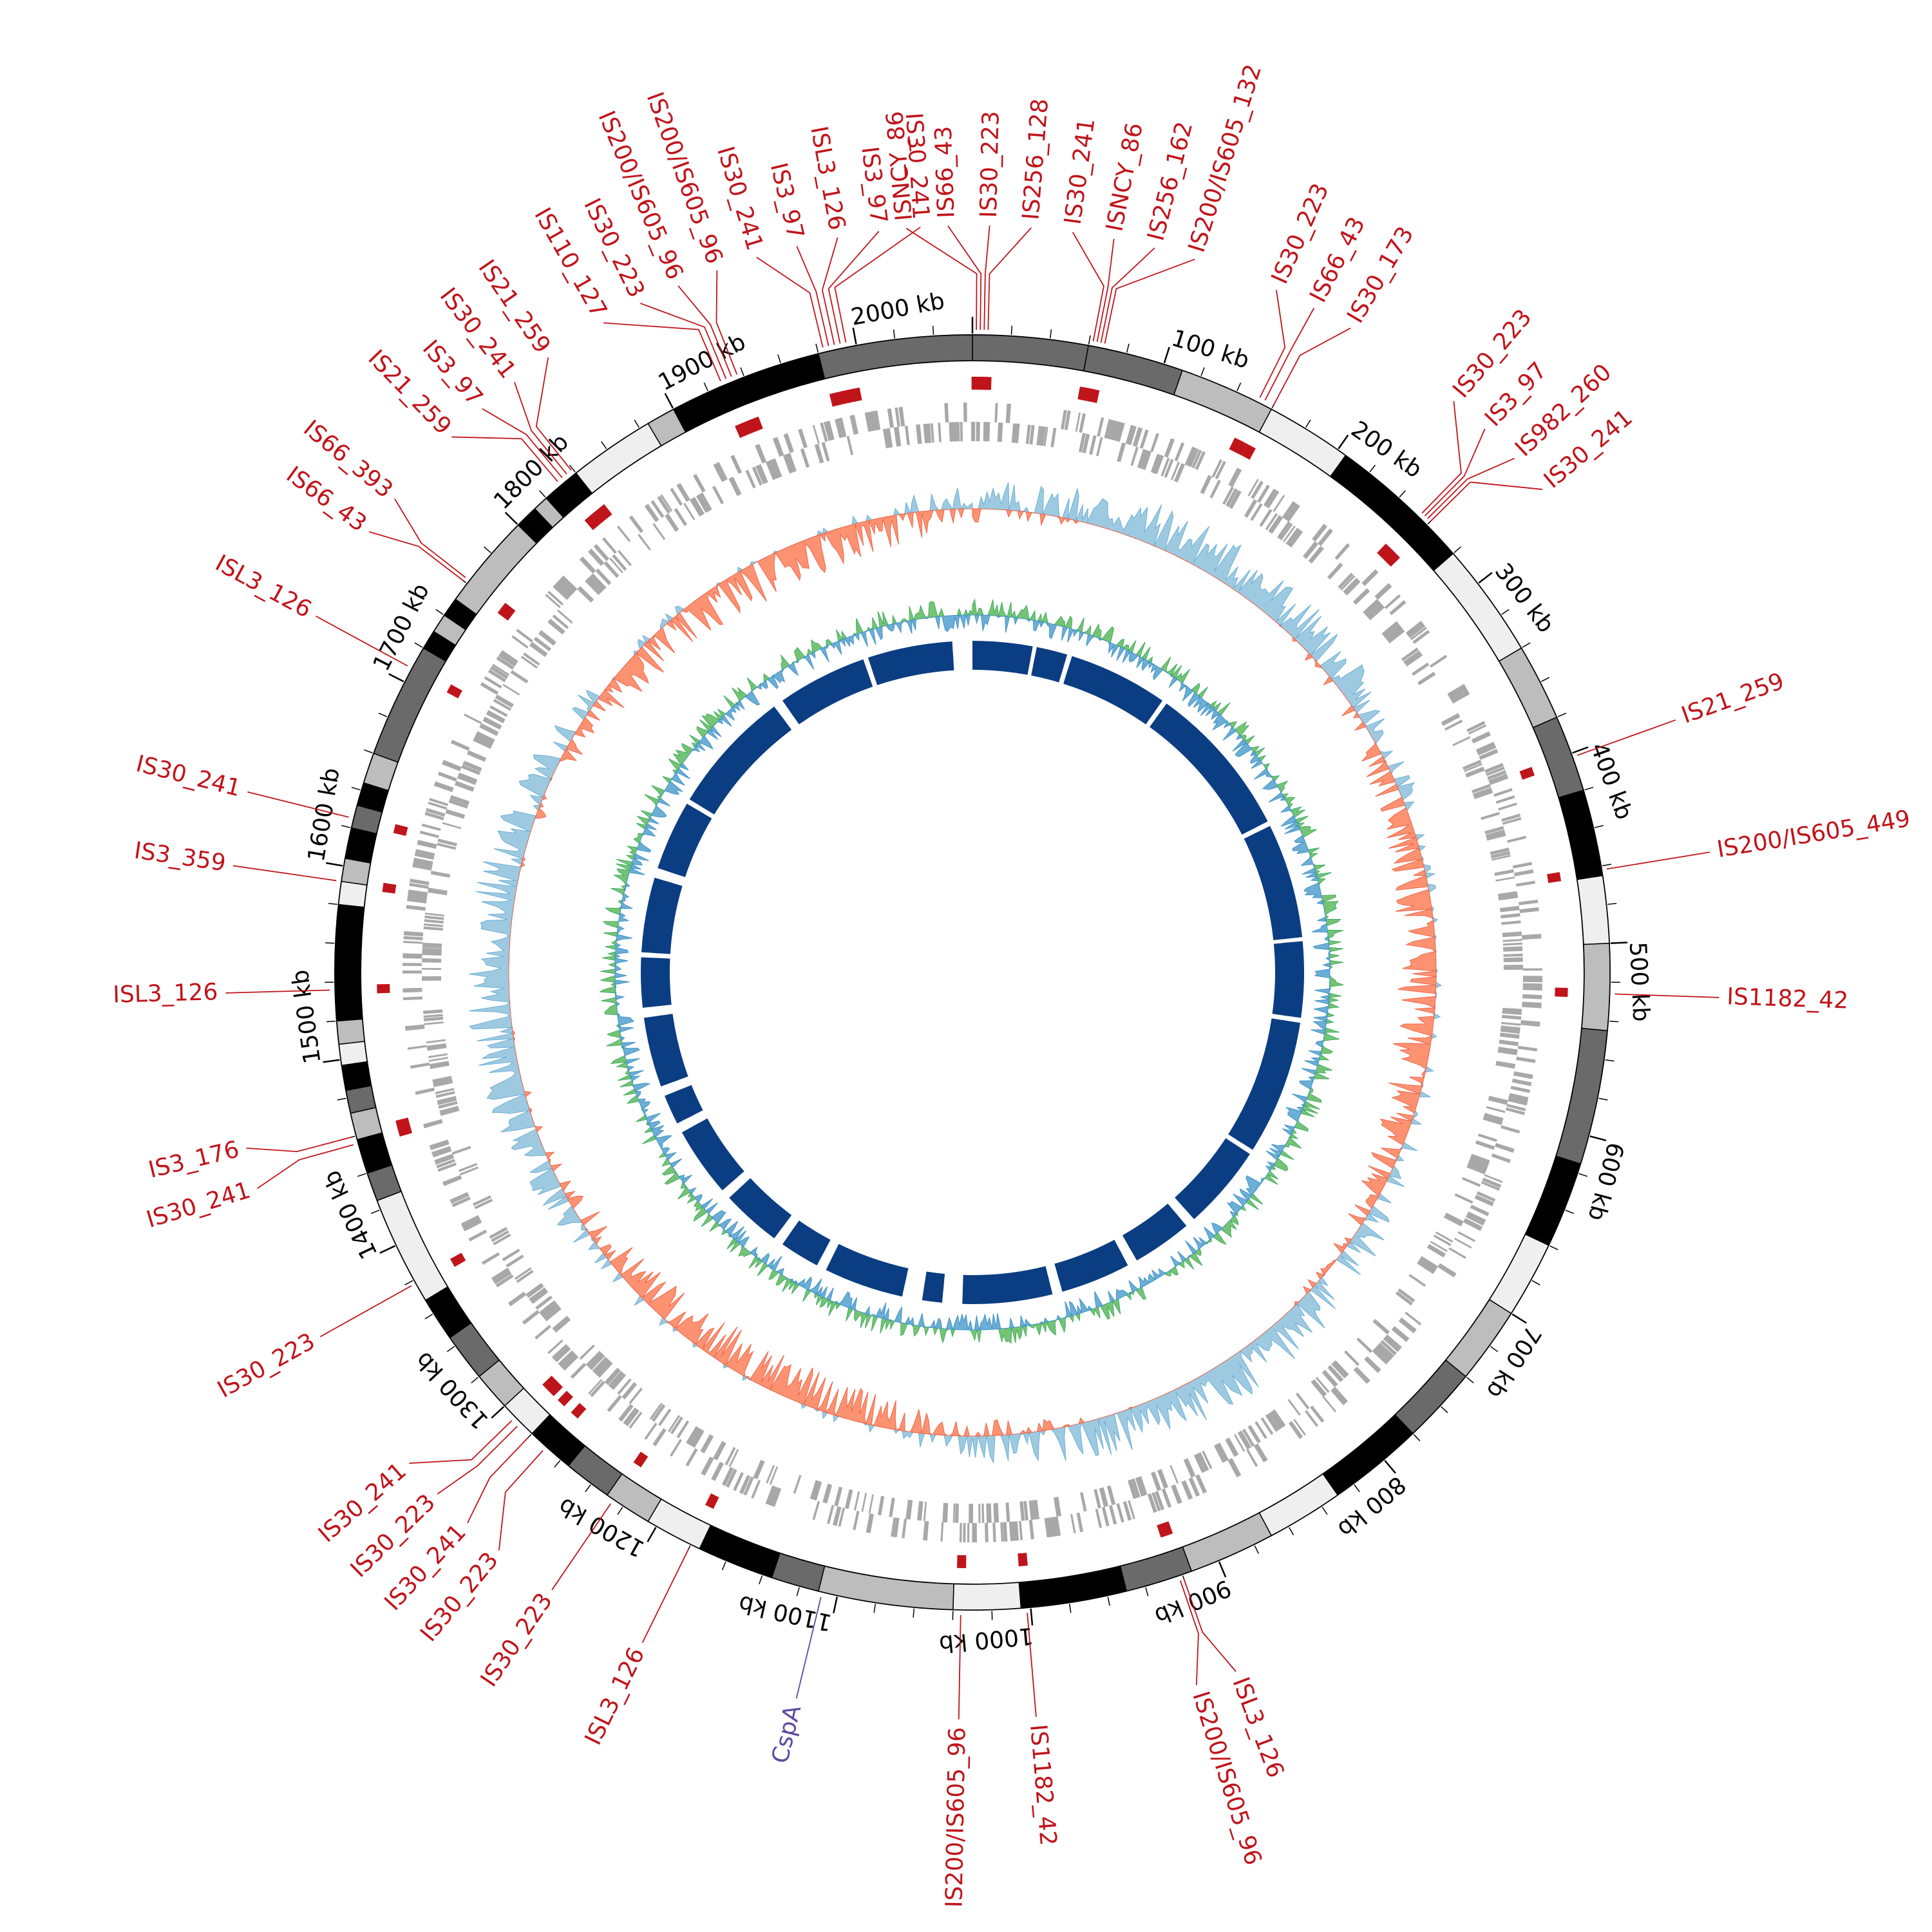  What do you see at coordinates (266, 1366) in the screenshot?
I see `is-element-label: IS30_223` at bounding box center [266, 1366].